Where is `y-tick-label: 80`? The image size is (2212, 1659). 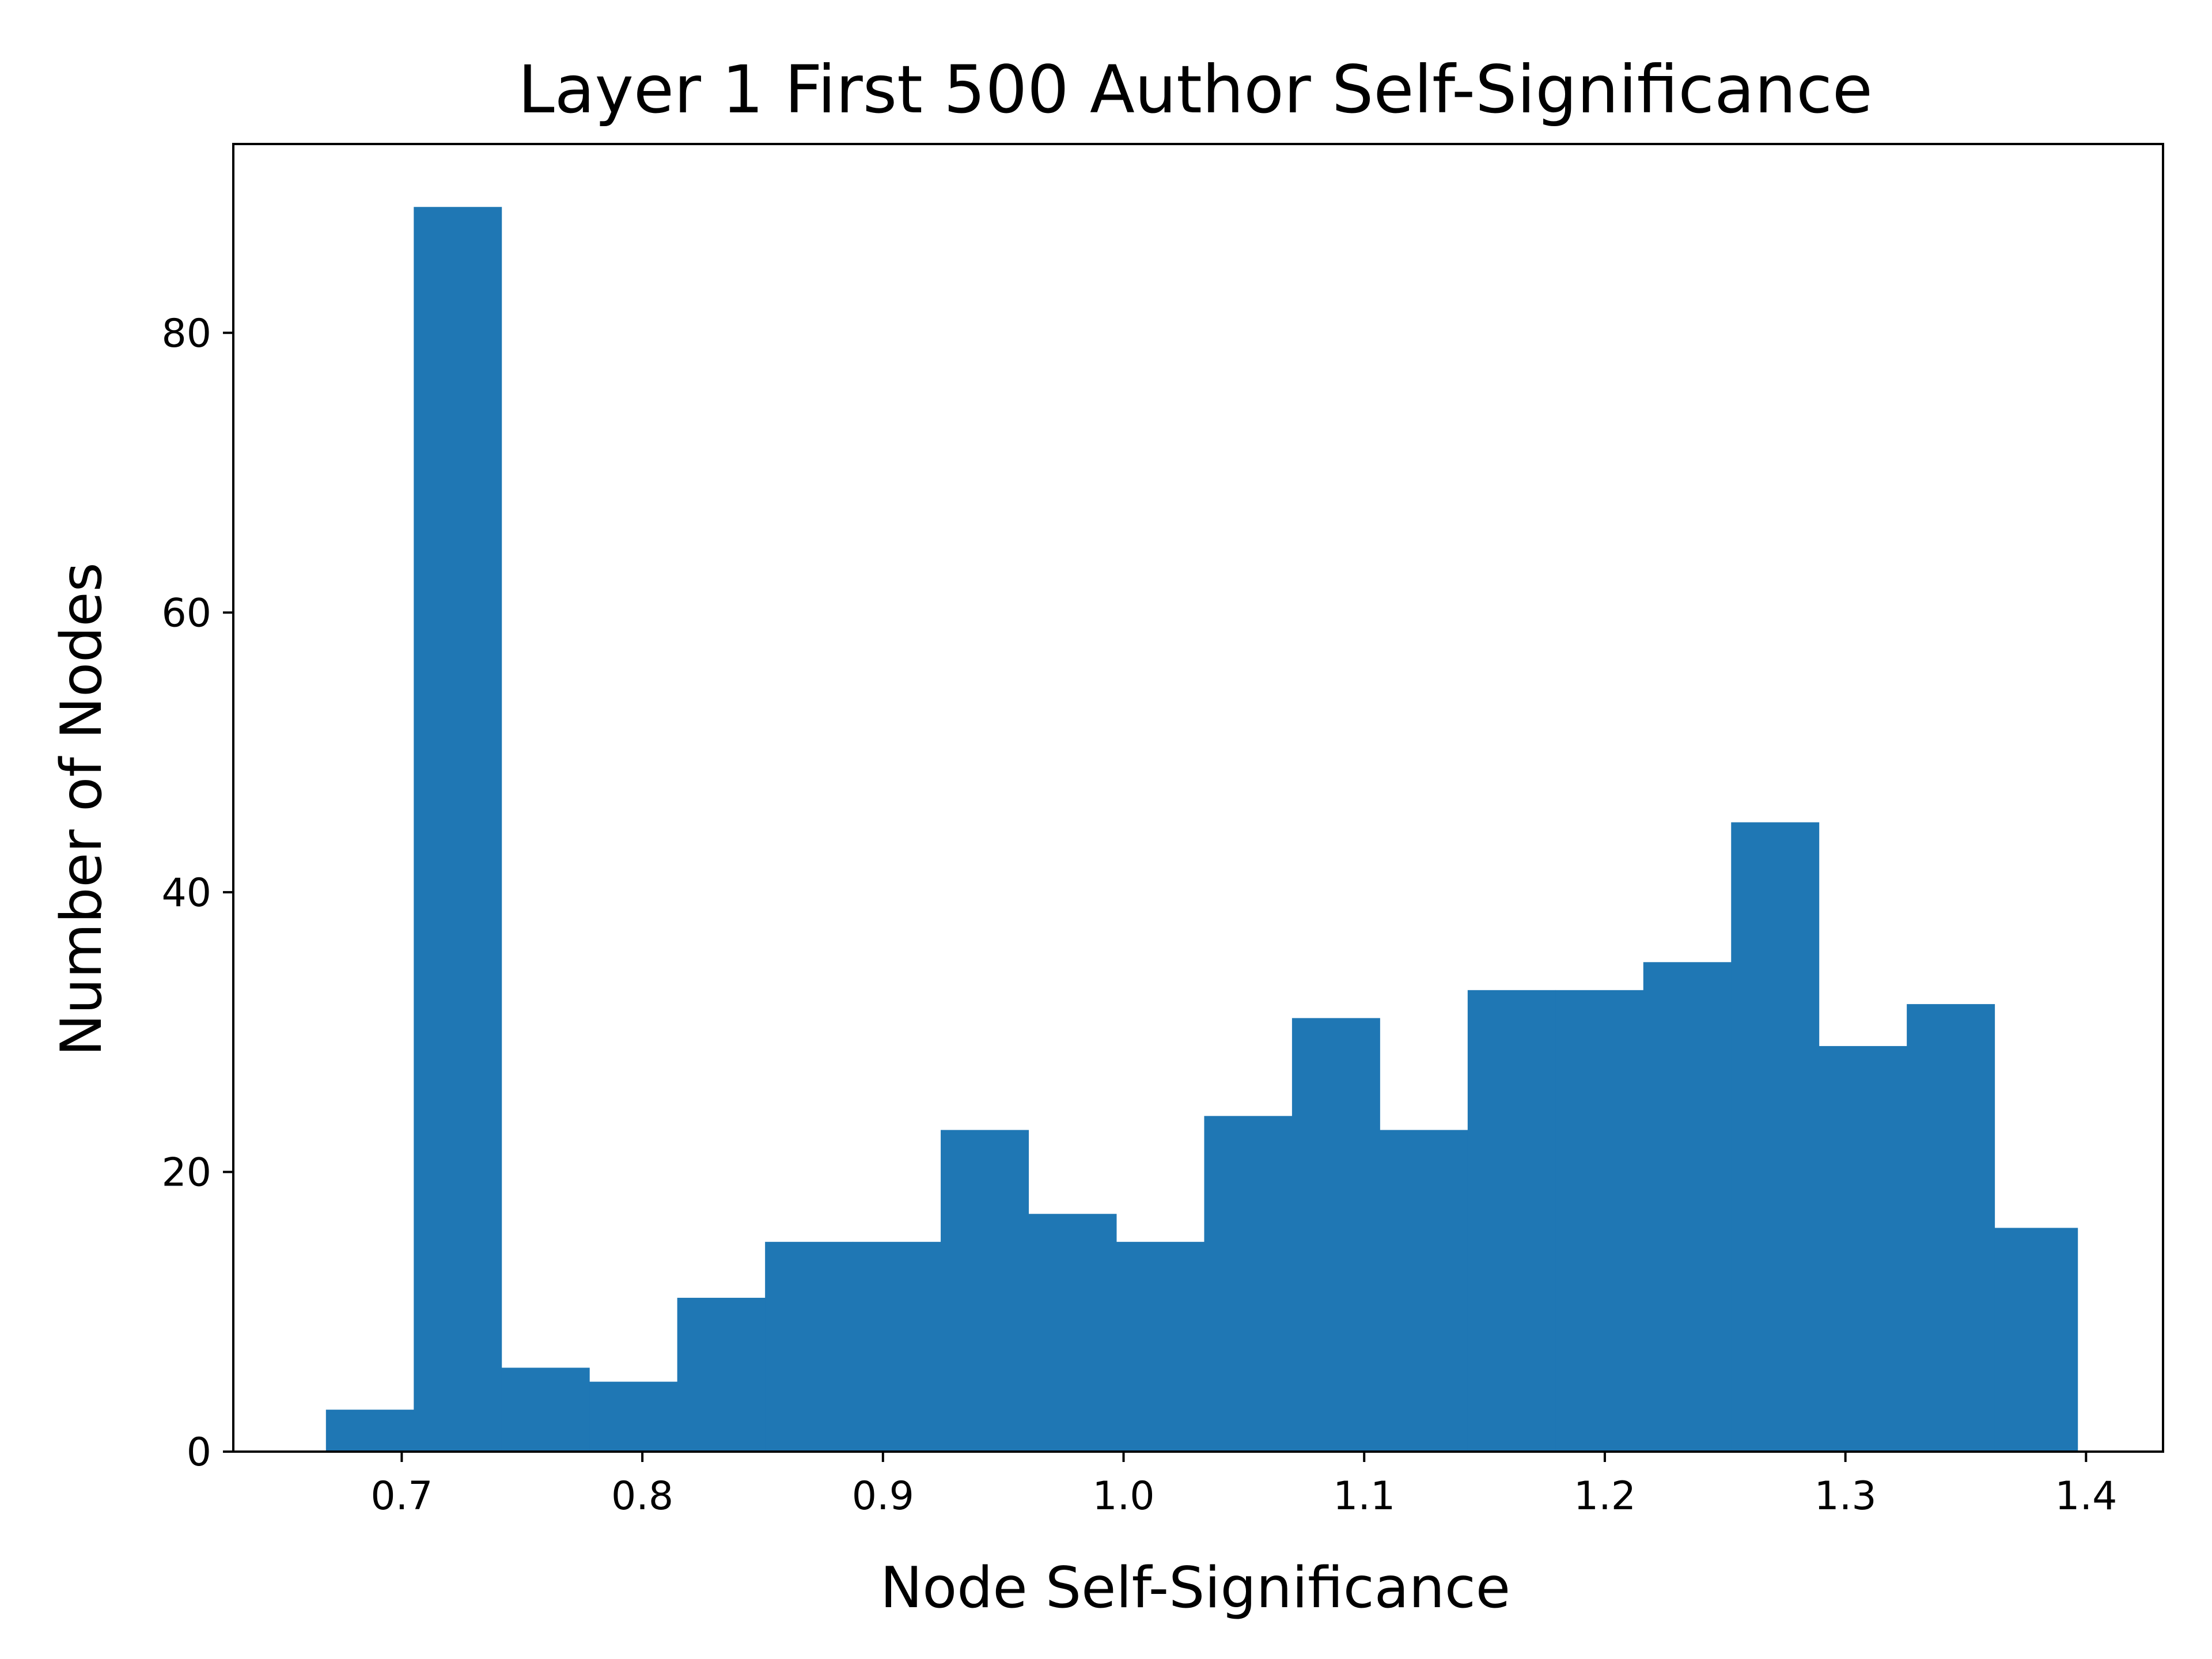 y-tick-label: 80 is located at coordinates (186, 334).